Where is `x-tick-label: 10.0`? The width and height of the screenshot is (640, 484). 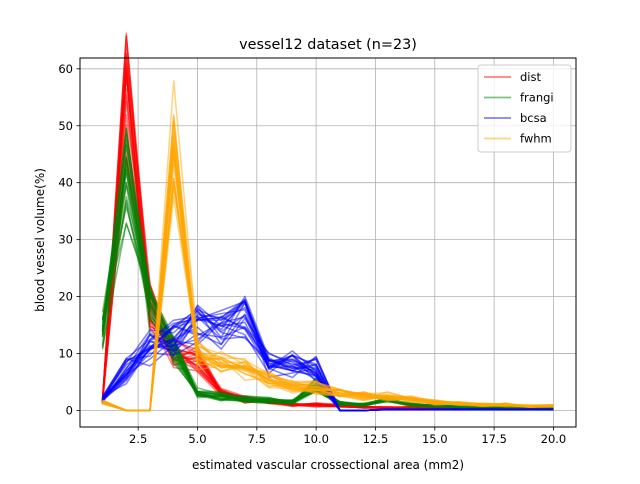 x-tick-label: 10.0 is located at coordinates (316, 439).